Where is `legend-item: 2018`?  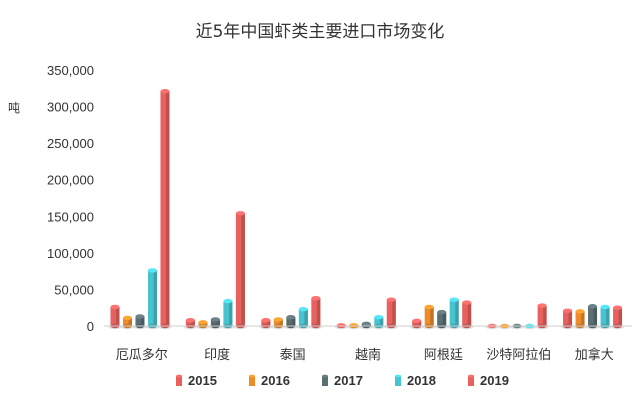
legend-item: 2018 is located at coordinates (415, 380).